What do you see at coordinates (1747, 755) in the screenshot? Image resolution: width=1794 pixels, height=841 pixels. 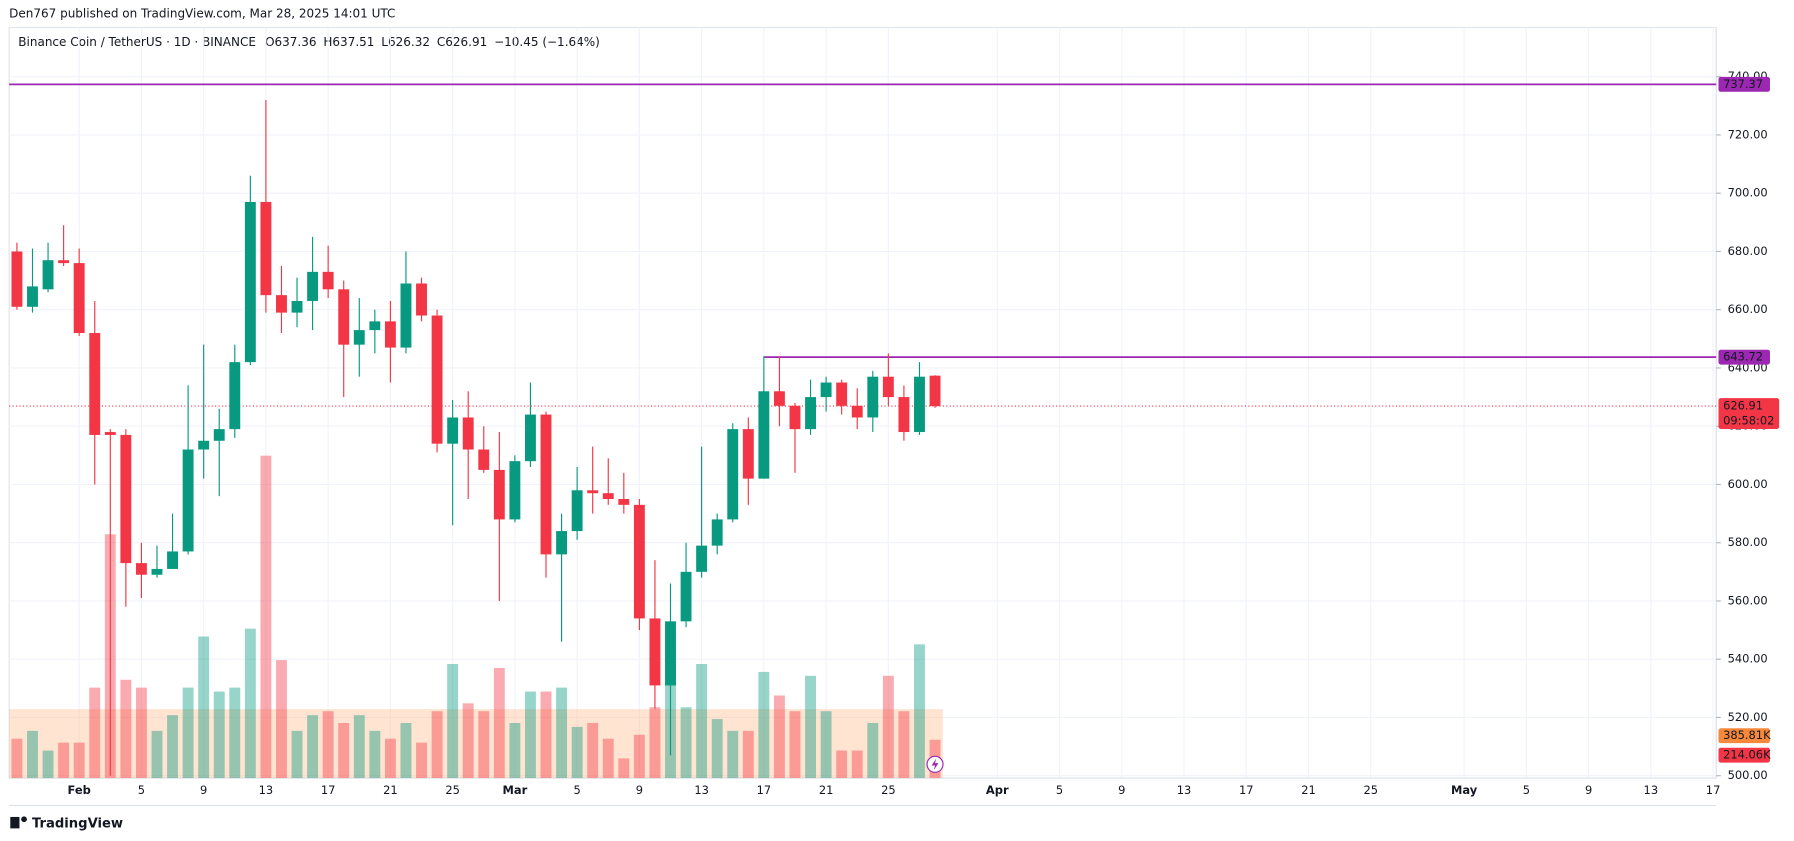 I see `volume-label: 214.06K` at bounding box center [1747, 755].